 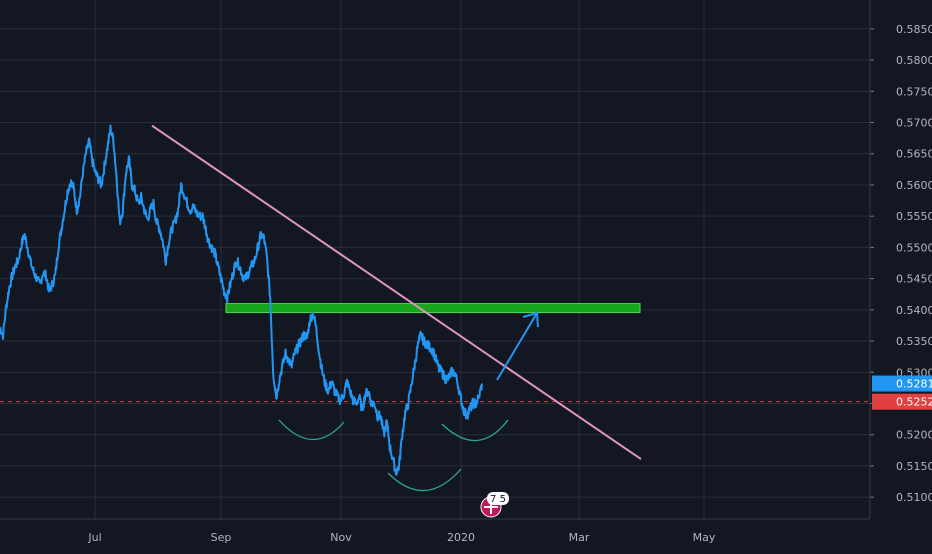 What do you see at coordinates (914, 402) in the screenshot?
I see `level-price-badge-text: 0.52529` at bounding box center [914, 402].